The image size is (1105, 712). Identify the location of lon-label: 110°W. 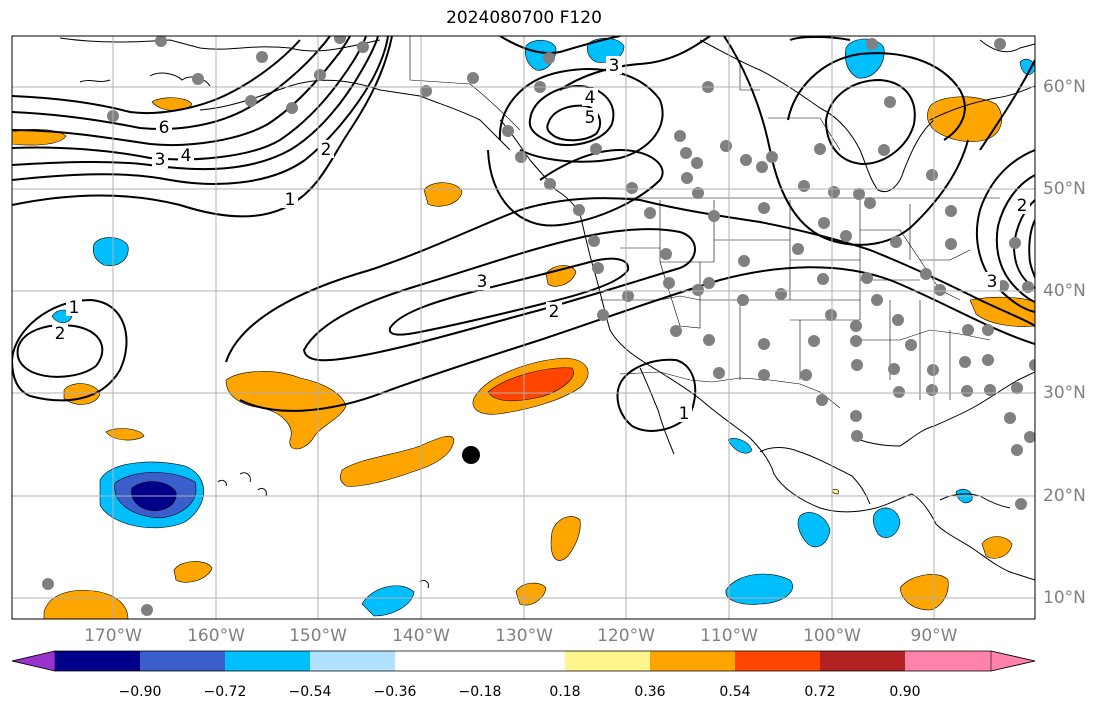
(729, 636).